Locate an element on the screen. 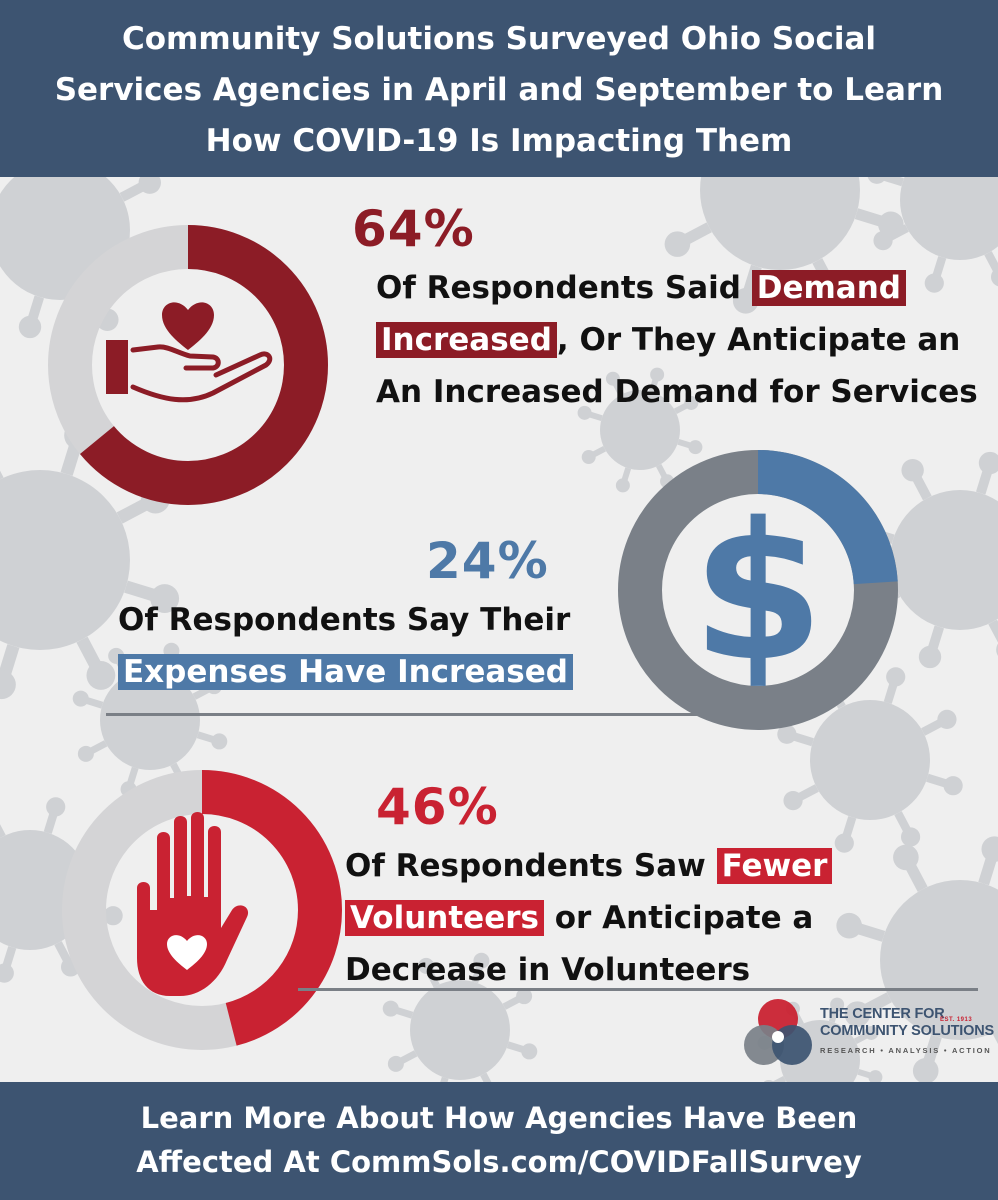  donut-value-demand is located at coordinates (188, 365).